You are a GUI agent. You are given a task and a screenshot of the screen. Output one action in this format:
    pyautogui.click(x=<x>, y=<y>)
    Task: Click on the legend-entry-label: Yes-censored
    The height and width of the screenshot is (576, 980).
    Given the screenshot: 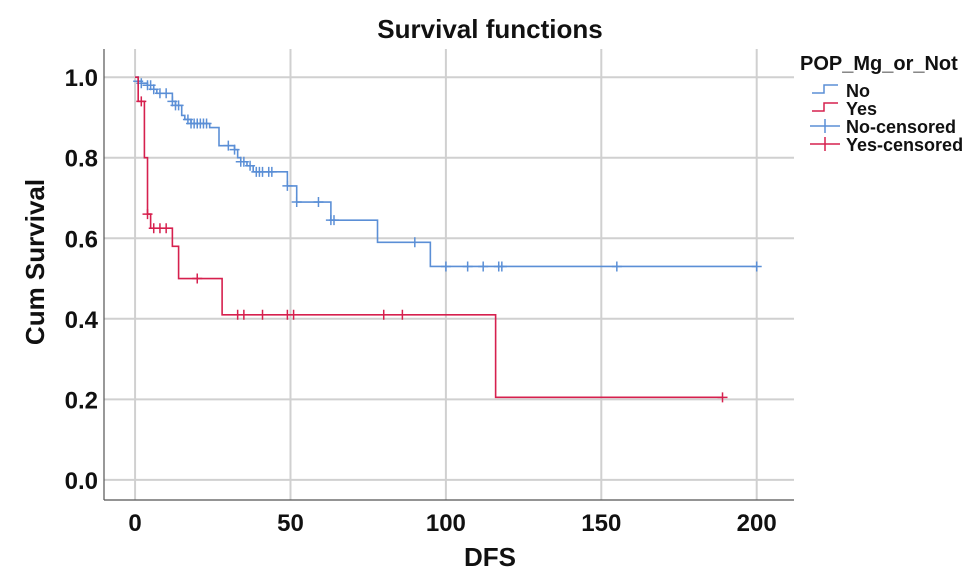 What is the action you would take?
    pyautogui.click(x=904, y=145)
    